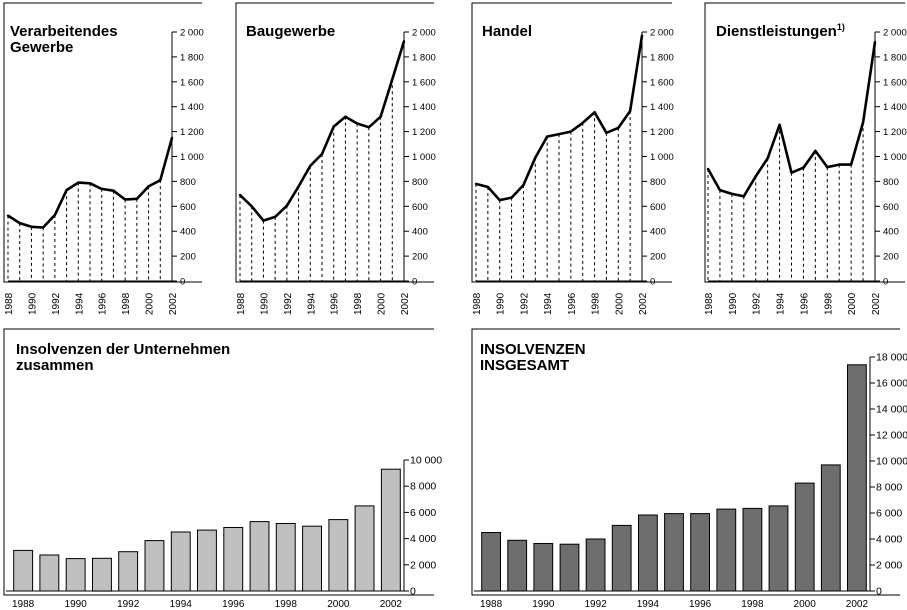  I want to click on y-tick-label: 12 000, so click(891, 436).